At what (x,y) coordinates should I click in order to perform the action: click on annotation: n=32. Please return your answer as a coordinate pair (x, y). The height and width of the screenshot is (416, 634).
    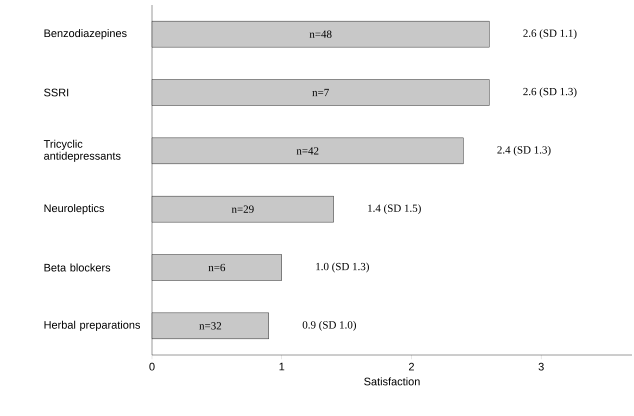
    Looking at the image, I should click on (210, 326).